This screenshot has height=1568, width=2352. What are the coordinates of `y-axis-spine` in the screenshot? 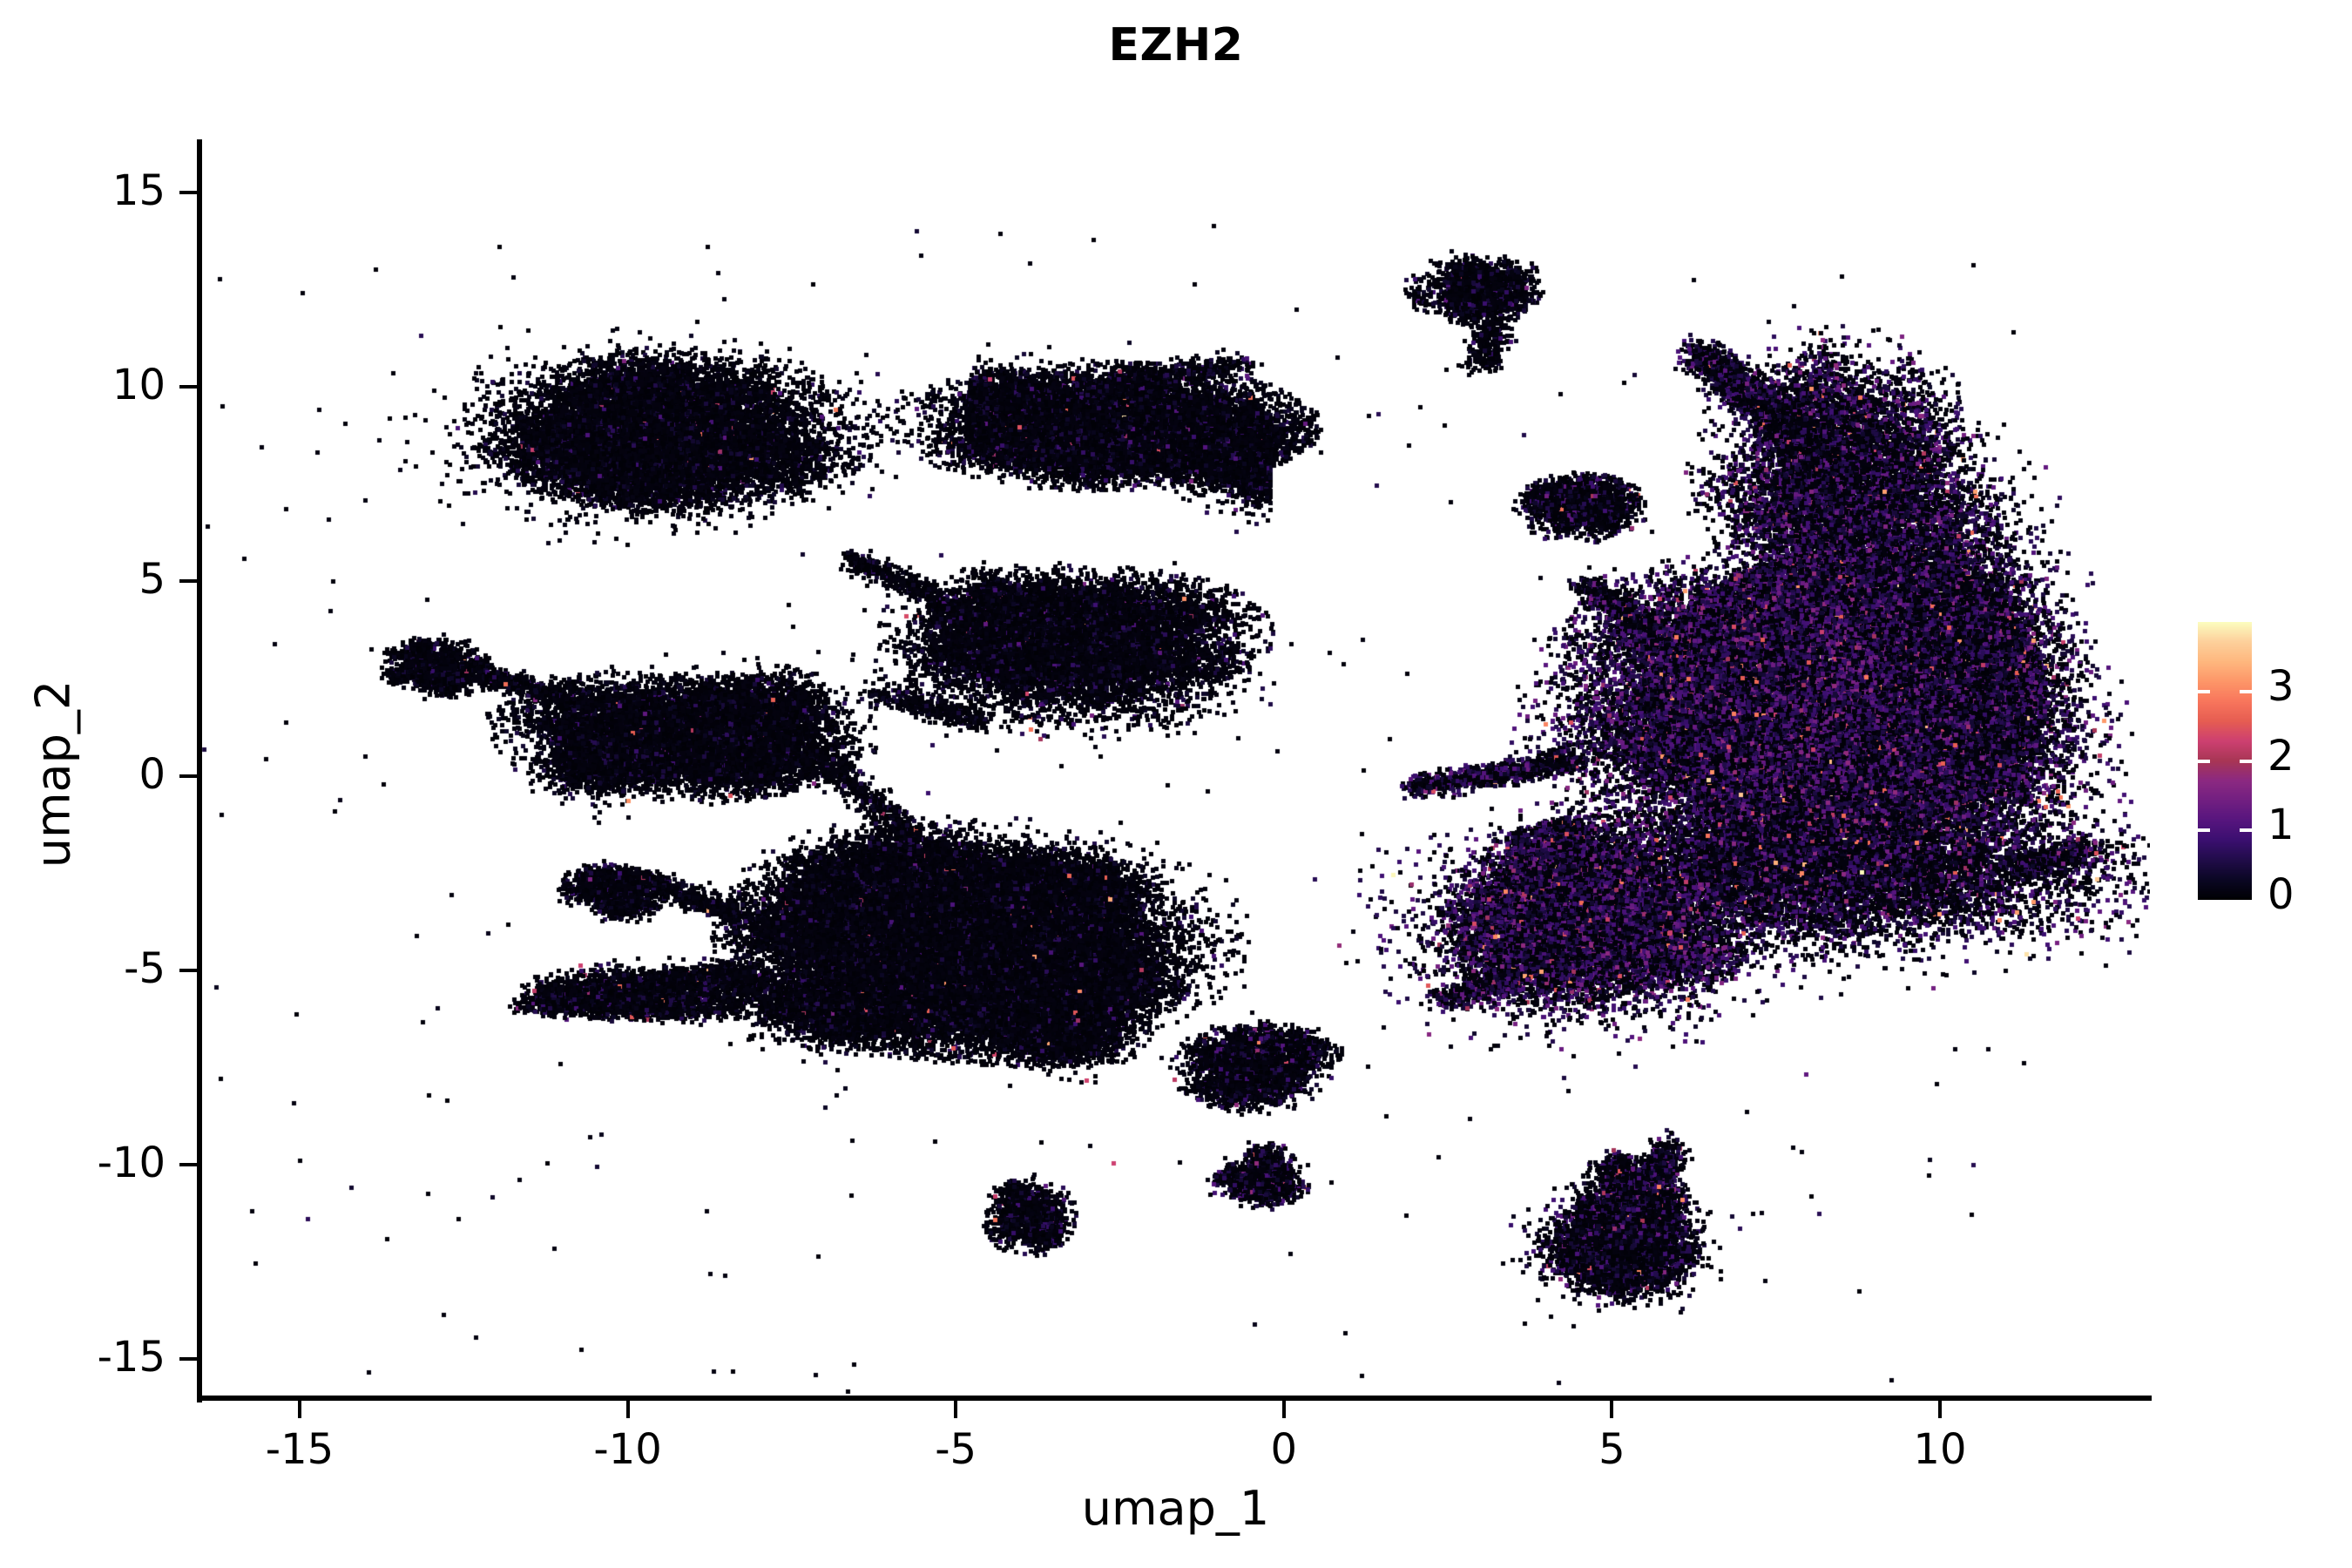 It's located at (199, 770).